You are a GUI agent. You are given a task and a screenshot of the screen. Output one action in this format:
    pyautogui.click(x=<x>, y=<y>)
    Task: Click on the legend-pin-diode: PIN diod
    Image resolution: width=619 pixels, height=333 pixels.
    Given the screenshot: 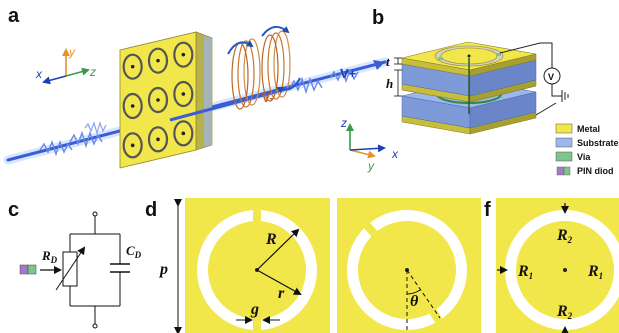 What is the action you would take?
    pyautogui.click(x=595, y=171)
    